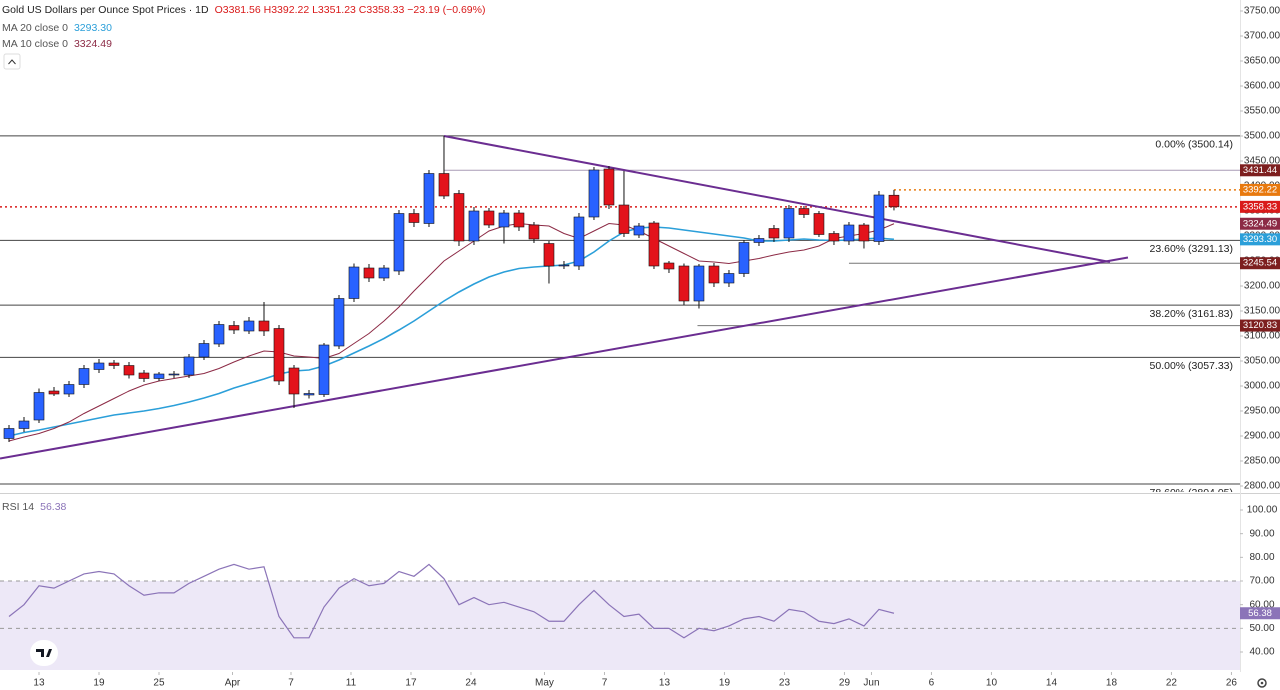 The height and width of the screenshot is (690, 1280). Describe the element at coordinates (37, 507) in the screenshot. I see `rsi-legend: RSI 14 56.38` at that location.